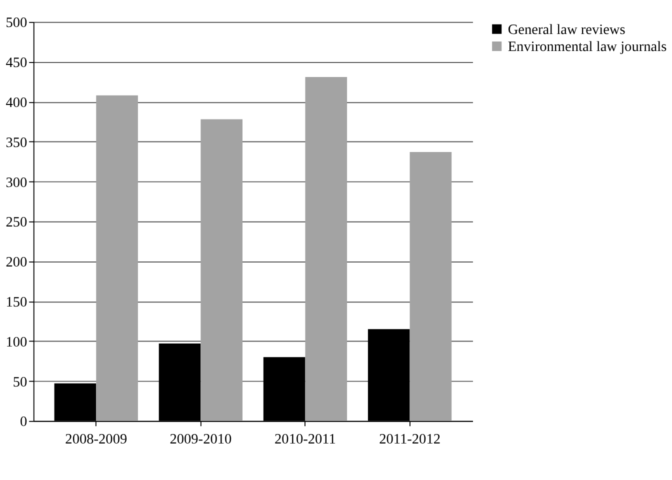 The image size is (672, 480). I want to click on y-tick-label: 450, so click(17, 63).